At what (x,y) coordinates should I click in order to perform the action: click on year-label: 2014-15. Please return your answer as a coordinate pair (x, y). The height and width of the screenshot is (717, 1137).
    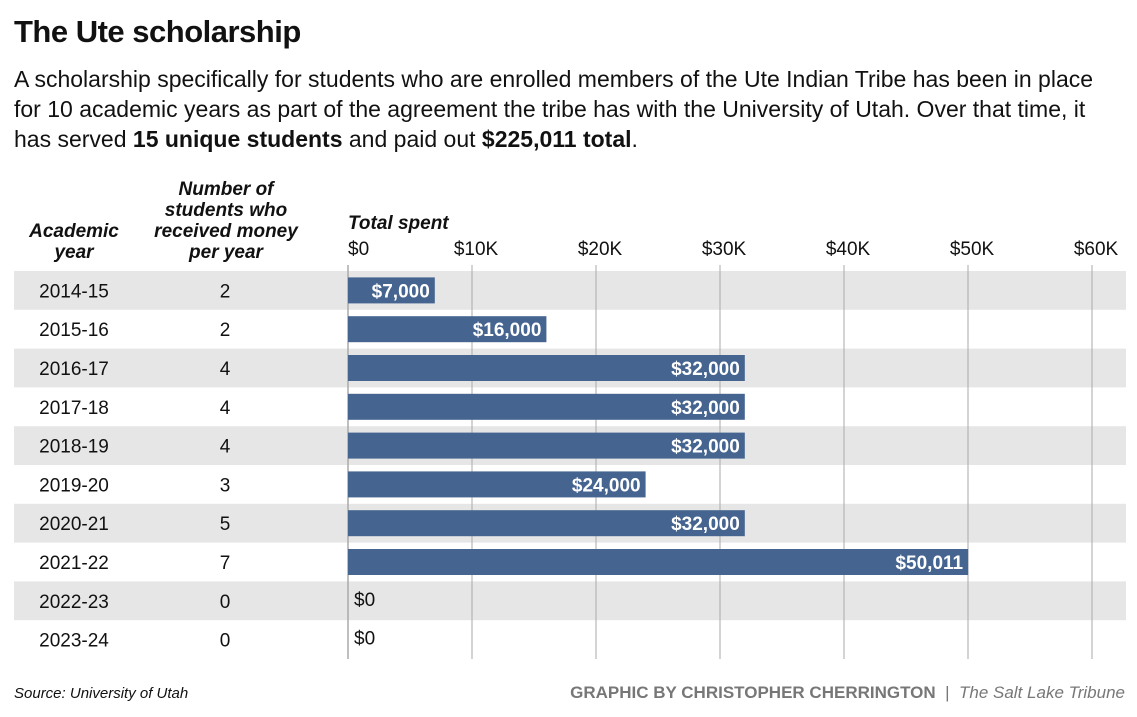
    Looking at the image, I should click on (74, 291).